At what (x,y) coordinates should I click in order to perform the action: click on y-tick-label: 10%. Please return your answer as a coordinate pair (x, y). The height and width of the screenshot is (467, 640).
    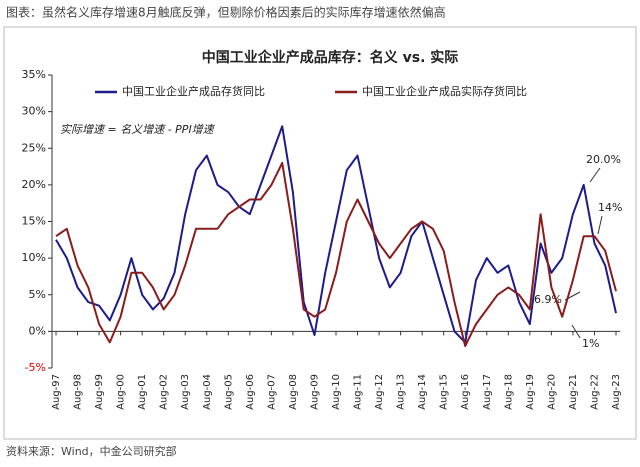
    Looking at the image, I should click on (34, 257).